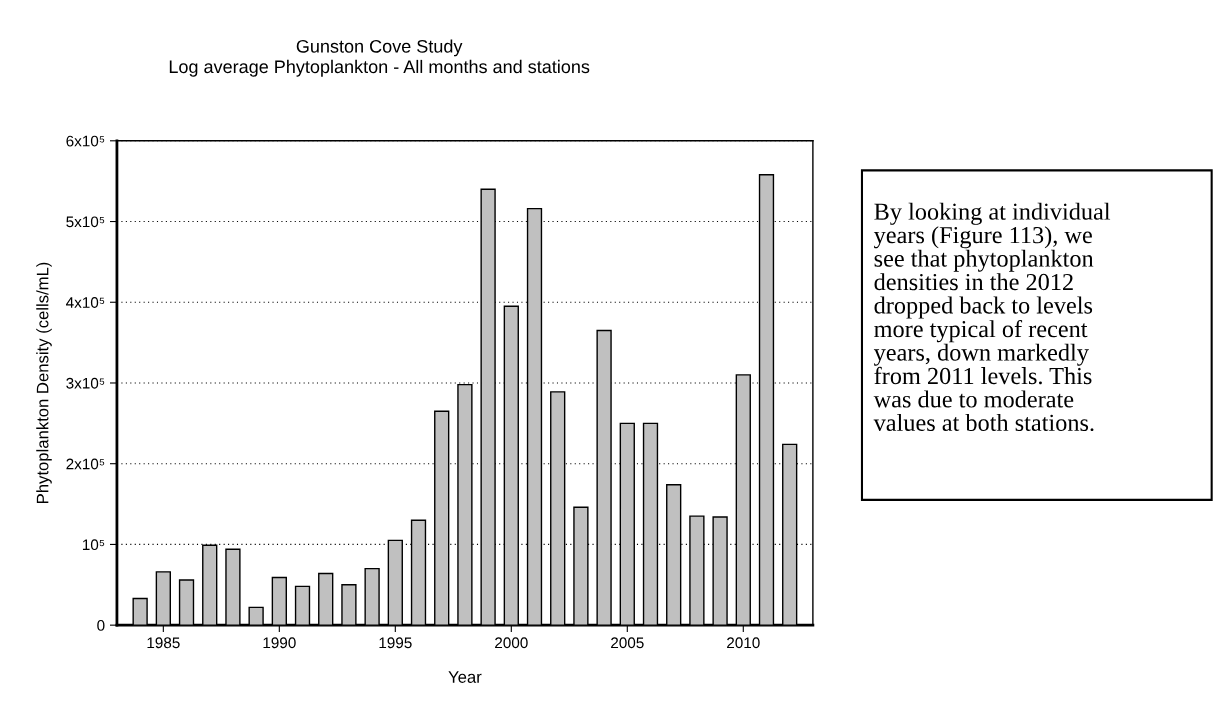 The width and height of the screenshot is (1227, 704). What do you see at coordinates (511, 643) in the screenshot?
I see `x-tick-label: 2000` at bounding box center [511, 643].